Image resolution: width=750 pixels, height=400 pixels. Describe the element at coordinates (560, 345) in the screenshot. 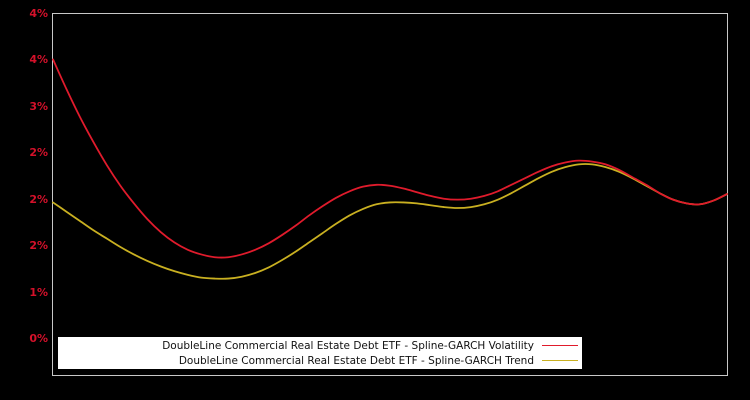

I see `legend-swatch-volatility` at that location.